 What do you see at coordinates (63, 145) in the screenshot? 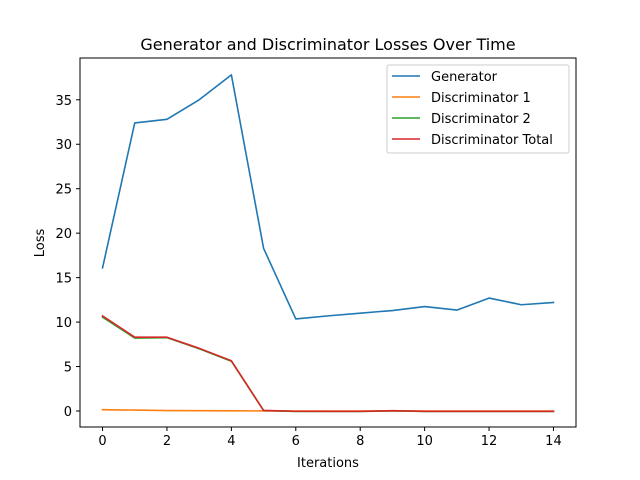
I see `y-tick-label: 30` at bounding box center [63, 145].